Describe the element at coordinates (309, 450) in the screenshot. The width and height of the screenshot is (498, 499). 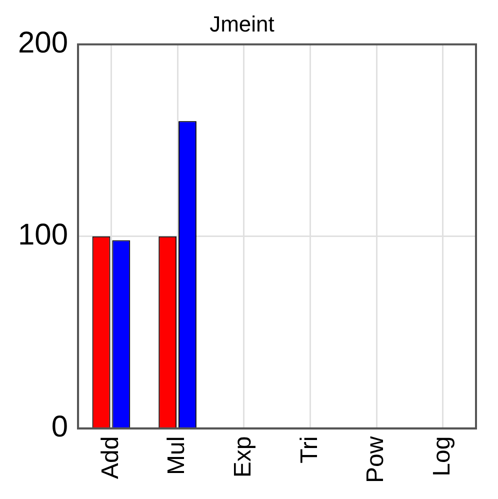
I see `x-tick-label: Tri` at that location.